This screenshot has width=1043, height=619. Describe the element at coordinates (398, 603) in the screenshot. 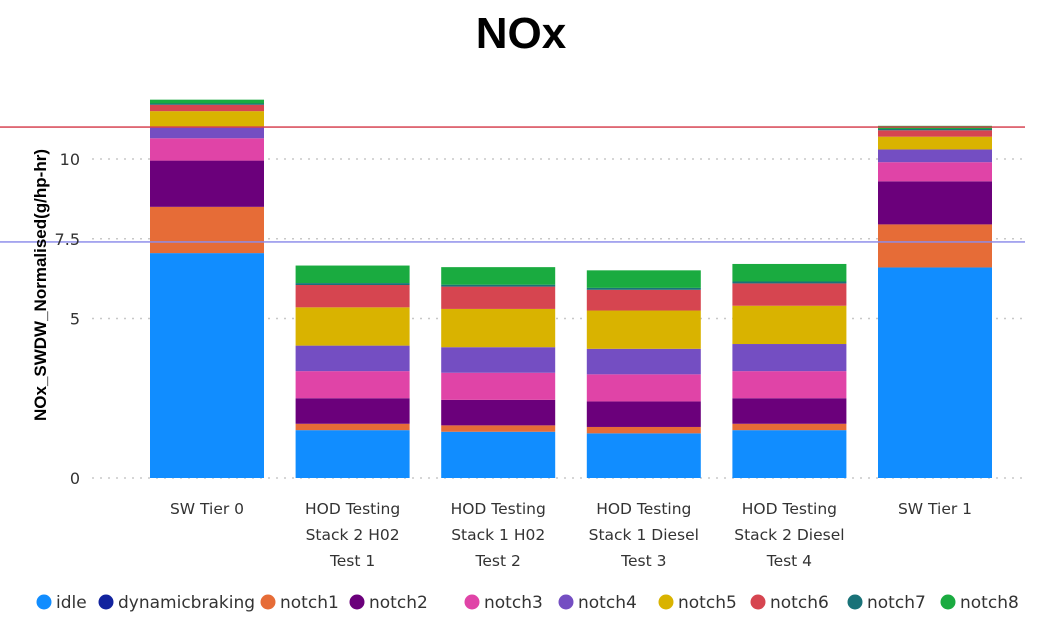

I see `legend-label: notch2` at that location.